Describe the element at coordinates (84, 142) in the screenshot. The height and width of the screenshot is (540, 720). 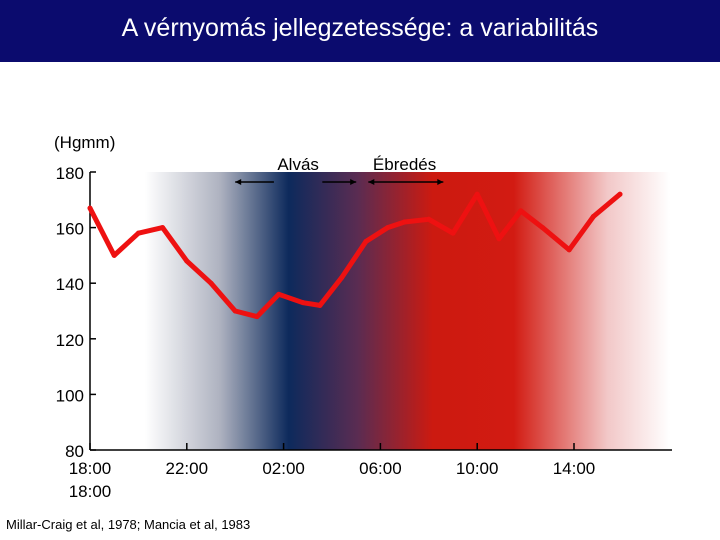
I see `y-axis-label: (Hgmm)` at that location.